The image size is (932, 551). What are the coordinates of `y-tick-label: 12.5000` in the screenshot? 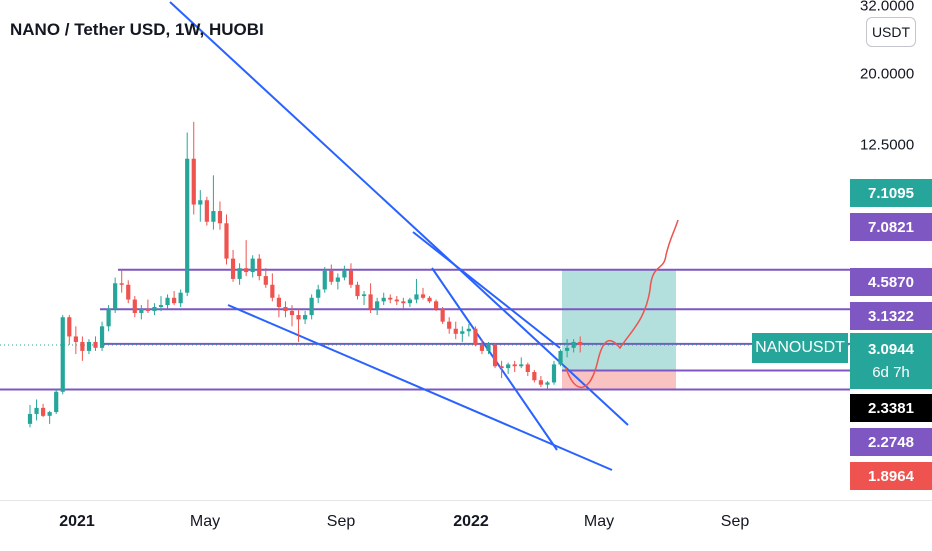 It's located at (887, 145).